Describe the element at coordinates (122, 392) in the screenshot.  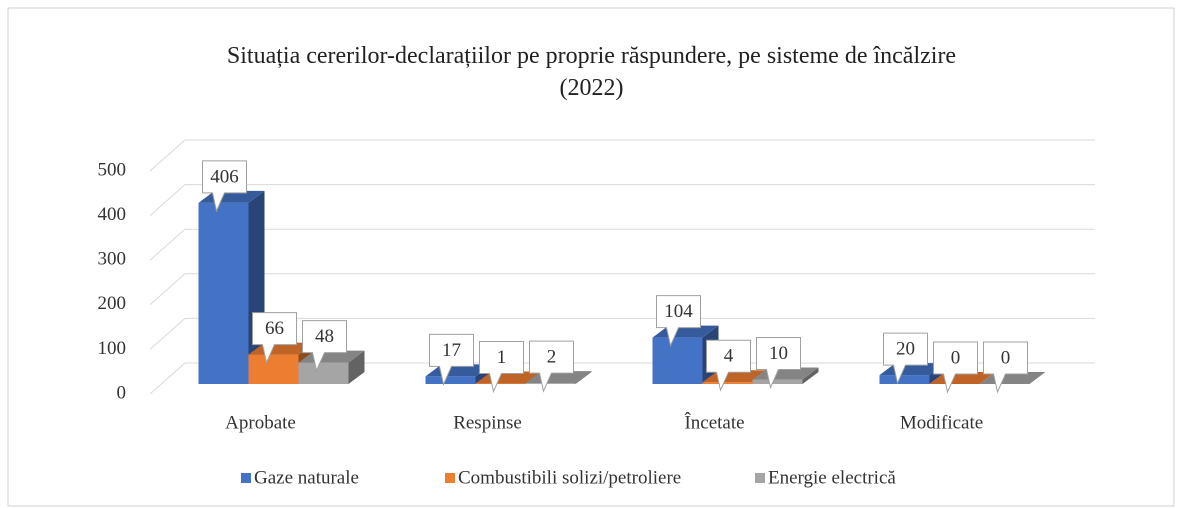
I see `y-tick-label: 0` at that location.